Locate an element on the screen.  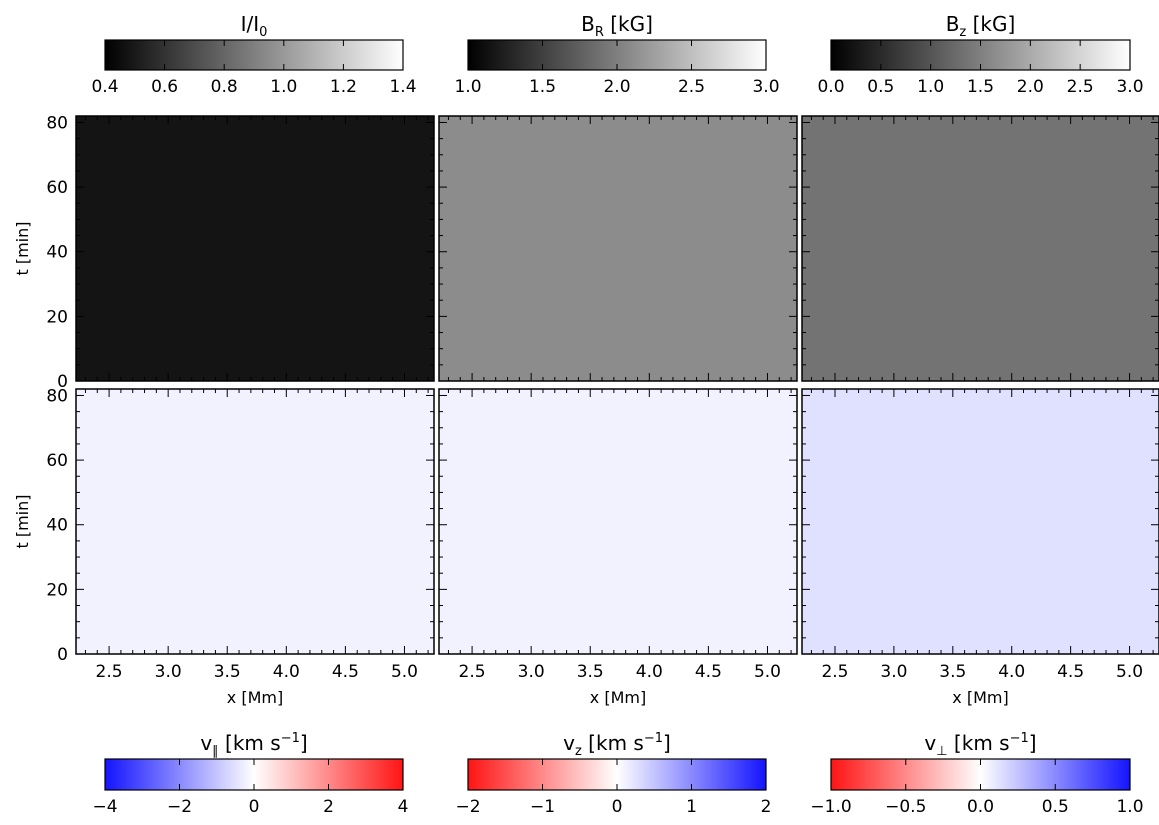
bottom-colorbar-2-tick-label: 0.5 is located at coordinates (1055, 807).